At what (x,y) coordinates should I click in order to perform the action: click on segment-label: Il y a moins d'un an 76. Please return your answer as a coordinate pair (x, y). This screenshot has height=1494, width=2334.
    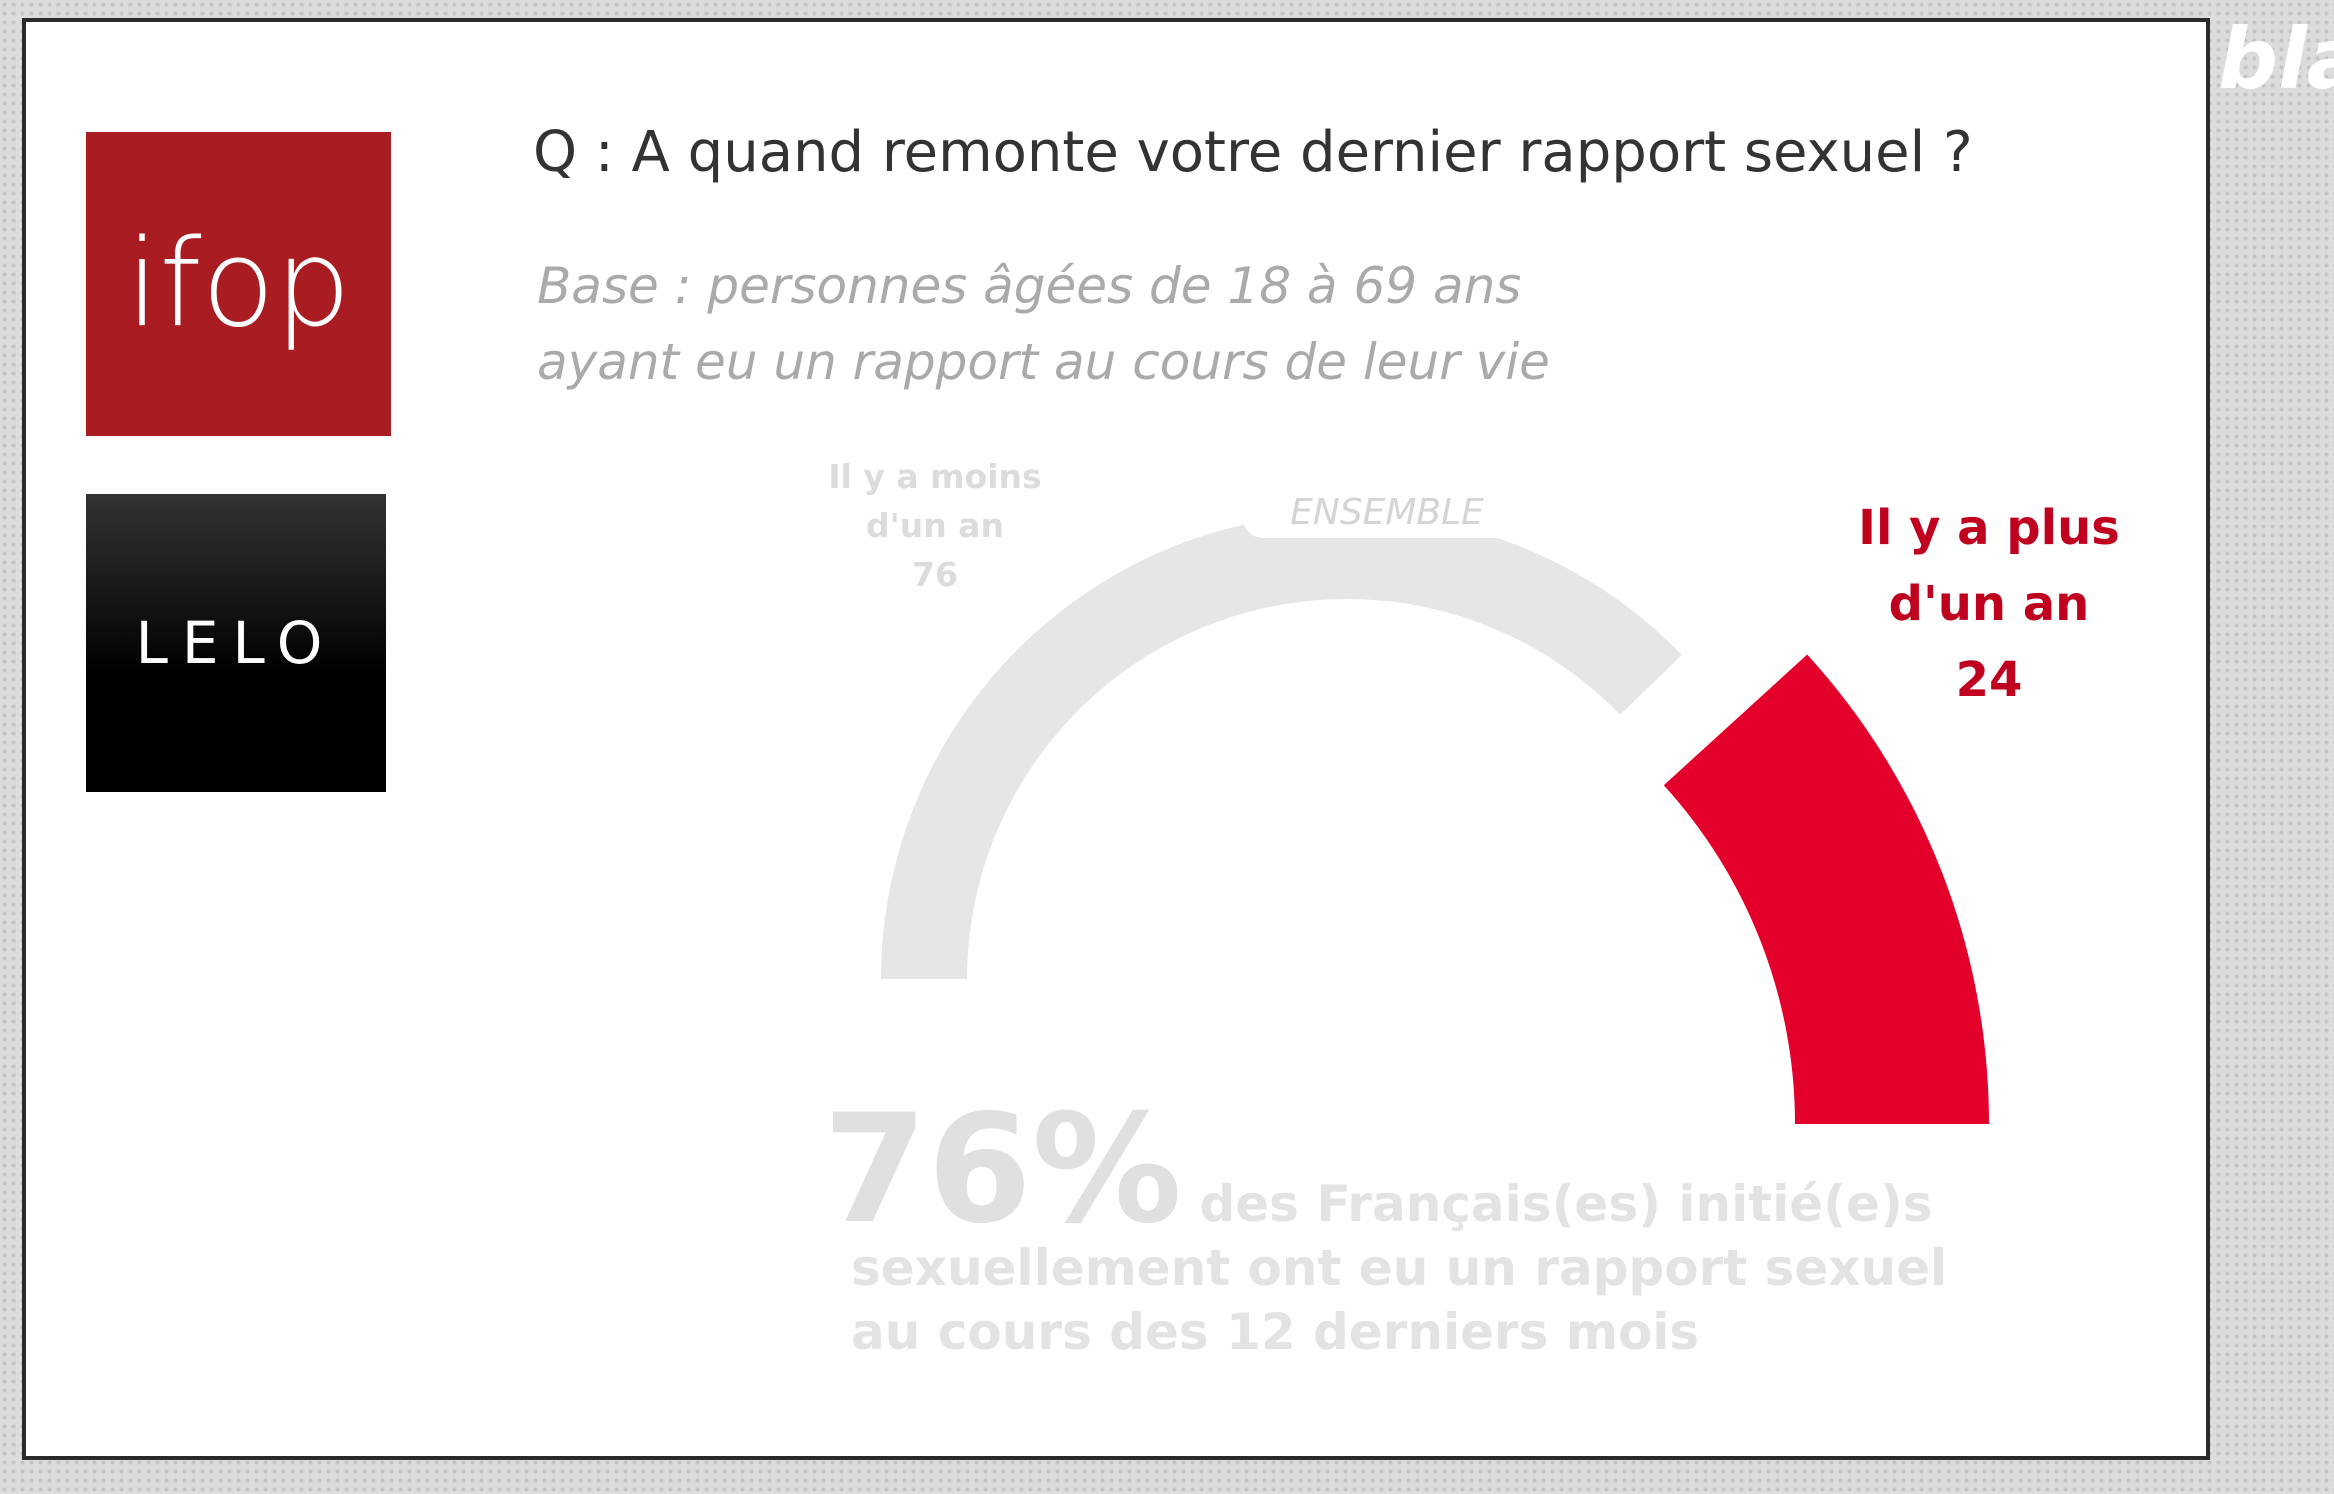
    Looking at the image, I should click on (935, 525).